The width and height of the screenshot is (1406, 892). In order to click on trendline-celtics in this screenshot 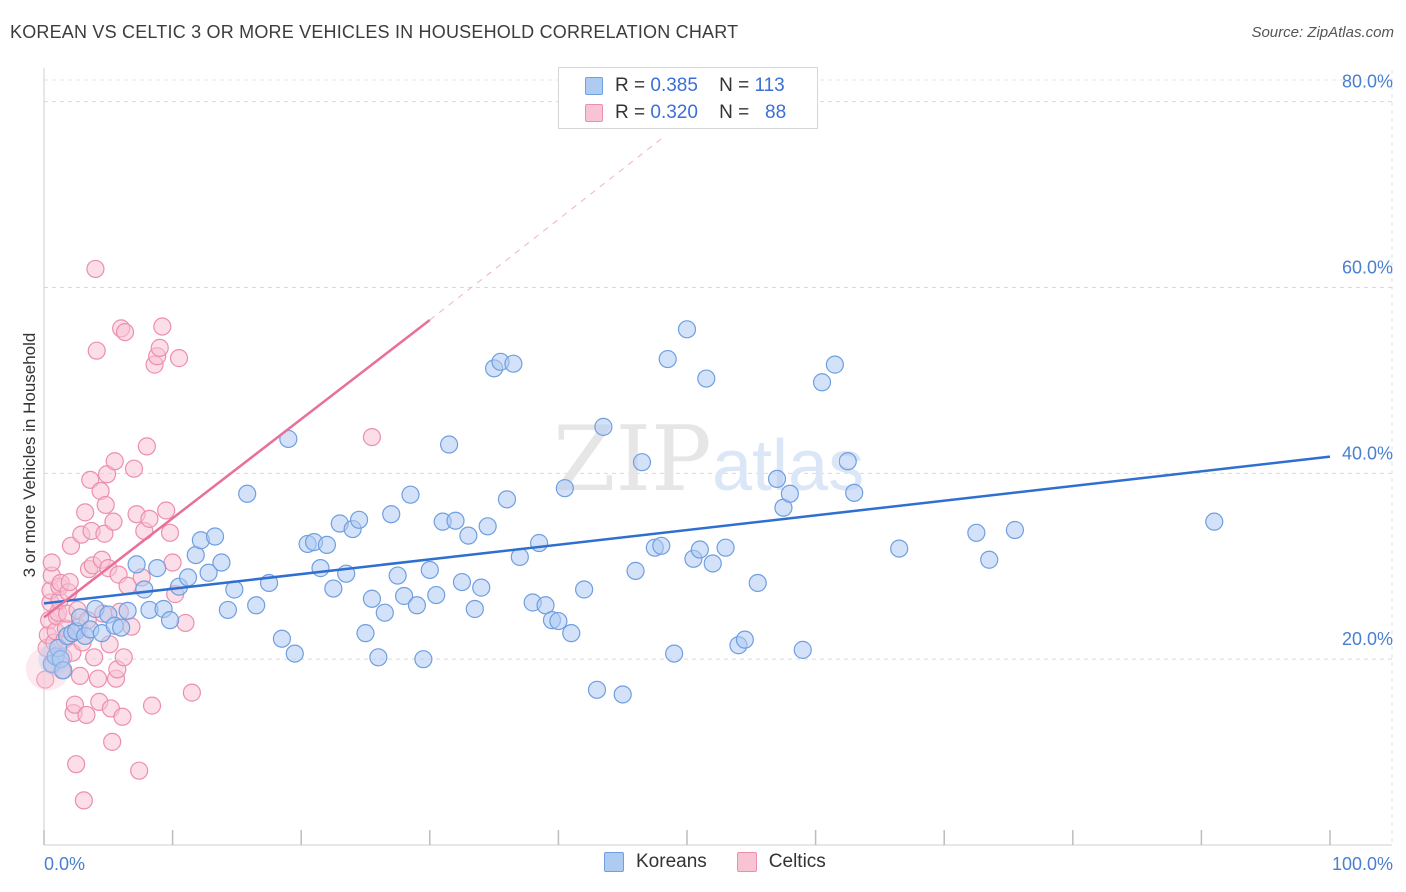, I will do `click(237, 469)`.